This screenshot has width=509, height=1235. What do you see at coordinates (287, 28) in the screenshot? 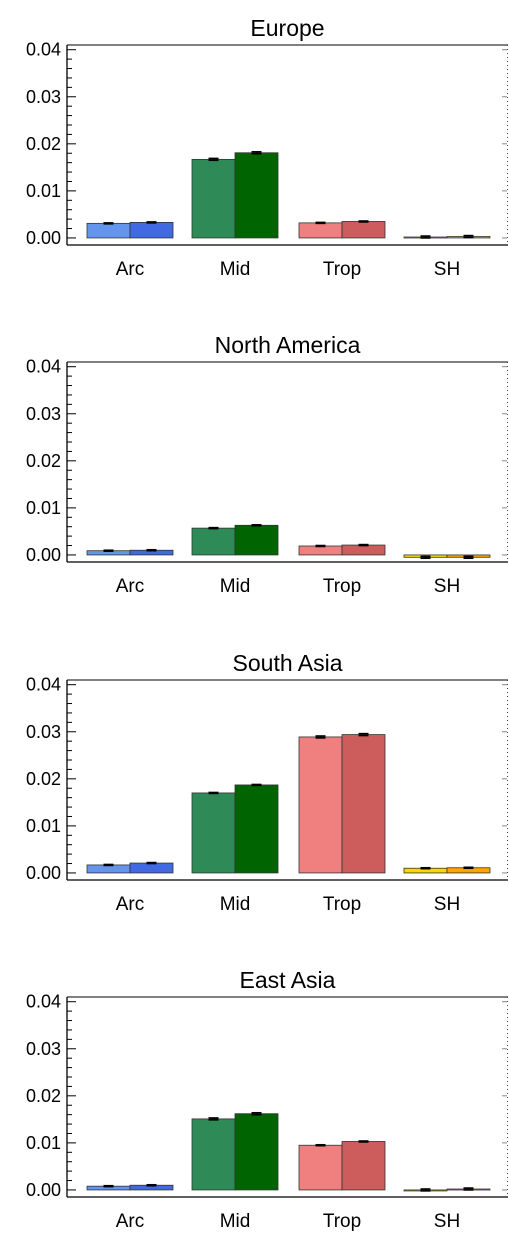
I see `chart-title: Europe` at bounding box center [287, 28].